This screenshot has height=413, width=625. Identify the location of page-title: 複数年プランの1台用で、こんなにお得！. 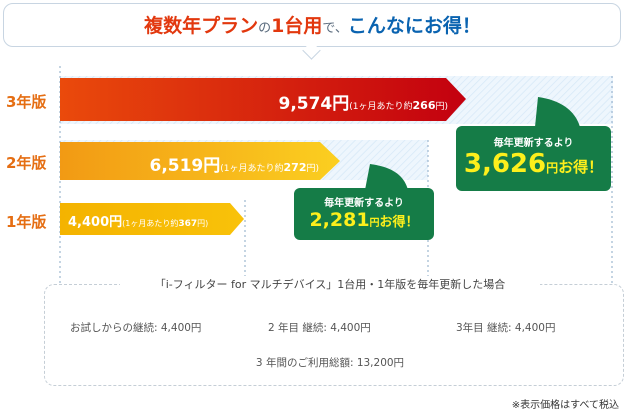
(312, 24).